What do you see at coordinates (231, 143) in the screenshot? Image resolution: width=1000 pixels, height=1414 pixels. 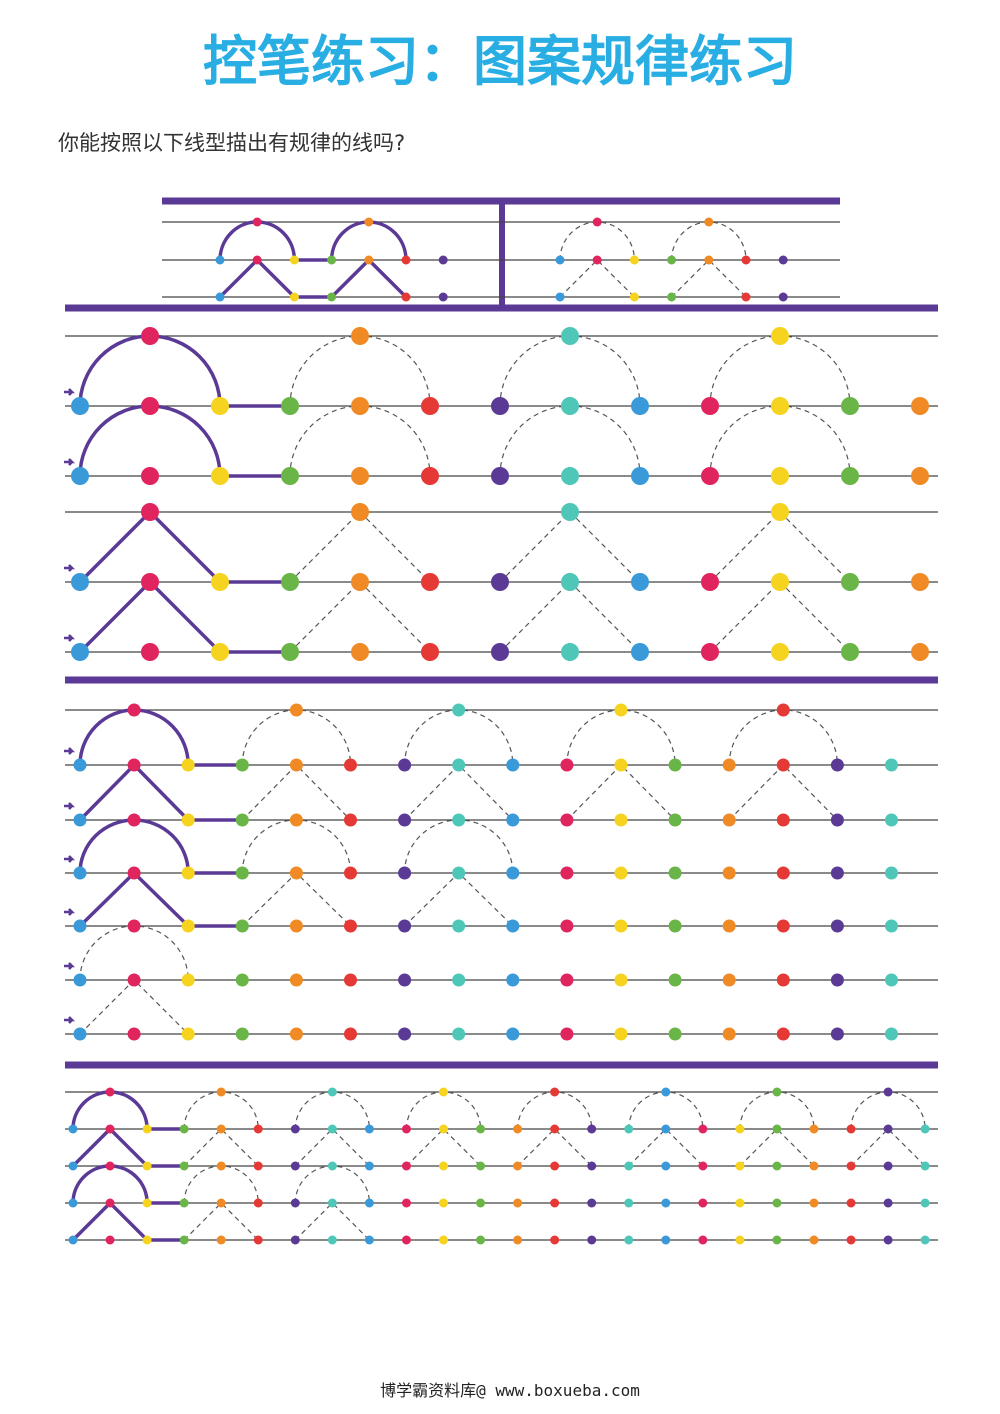 I see `instruction: 你能按照以下线型描出有规律的线吗?` at bounding box center [231, 143].